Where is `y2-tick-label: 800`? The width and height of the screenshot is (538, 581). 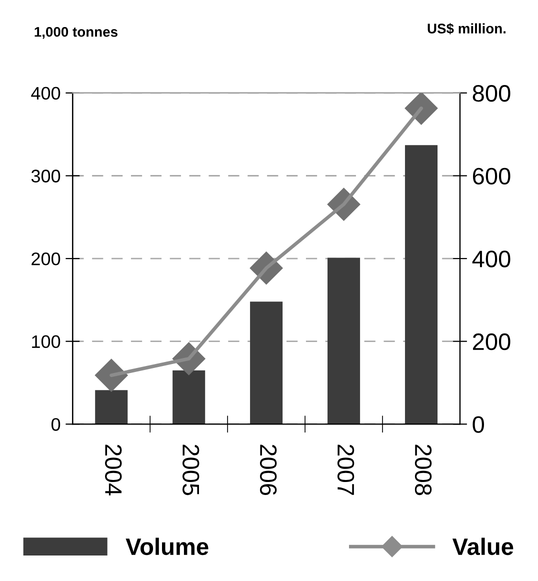
y2-tick-label: 800 is located at coordinates (491, 93).